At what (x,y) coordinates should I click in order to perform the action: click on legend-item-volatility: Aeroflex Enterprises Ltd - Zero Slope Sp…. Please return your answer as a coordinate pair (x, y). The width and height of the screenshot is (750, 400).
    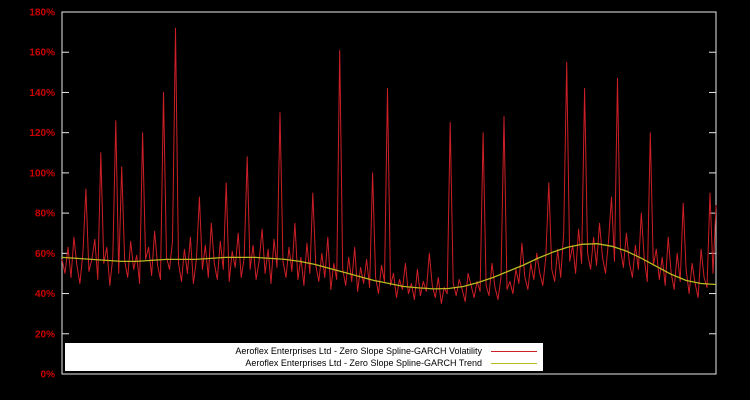
    Looking at the image, I should click on (304, 351).